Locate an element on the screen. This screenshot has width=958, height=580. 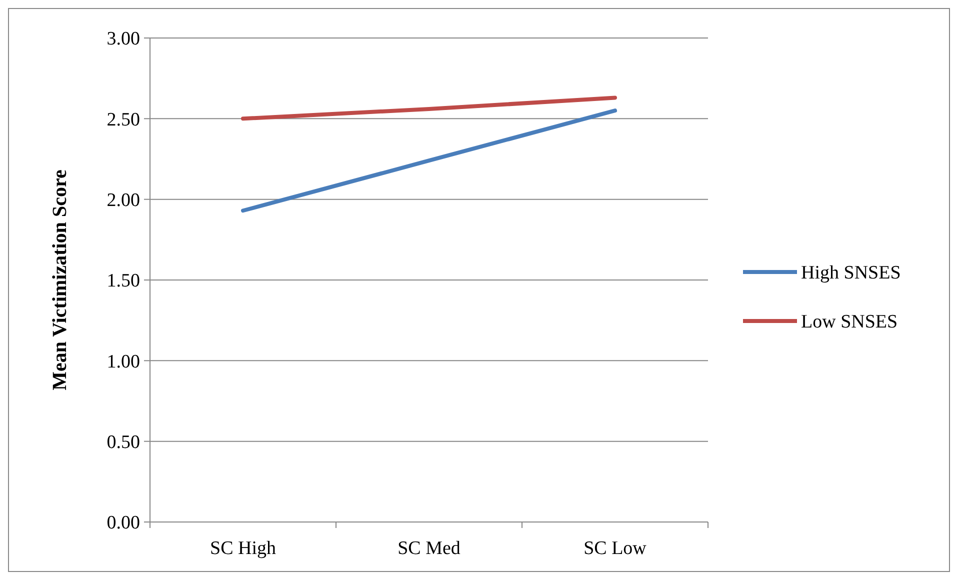
y-tick-label: 0.50 is located at coordinates (123, 442).